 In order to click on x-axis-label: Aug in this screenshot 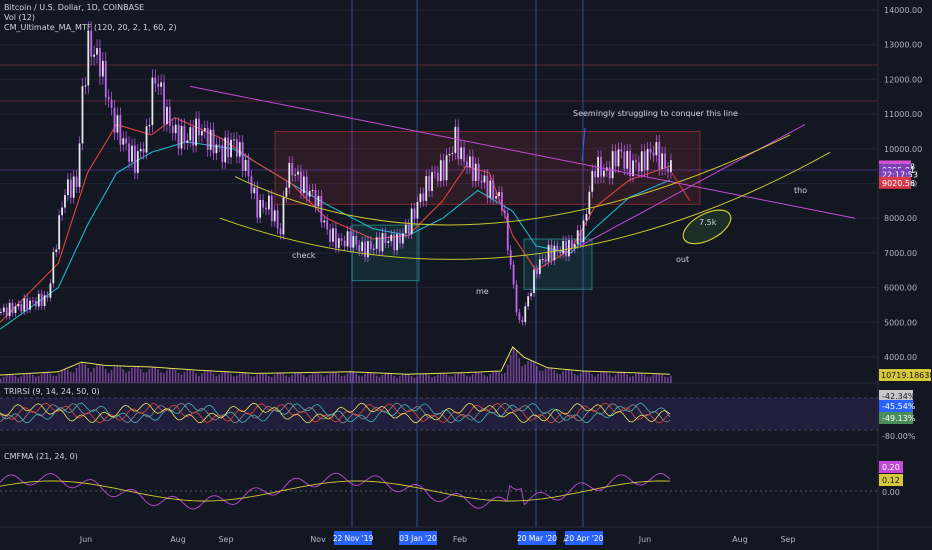, I will do `click(178, 539)`.